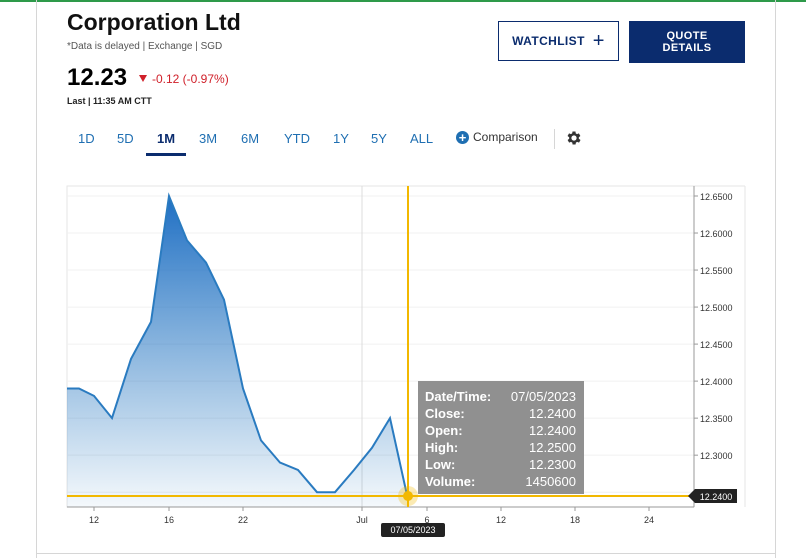 The width and height of the screenshot is (806, 558). I want to click on tooltip-label: High:, so click(441, 447).